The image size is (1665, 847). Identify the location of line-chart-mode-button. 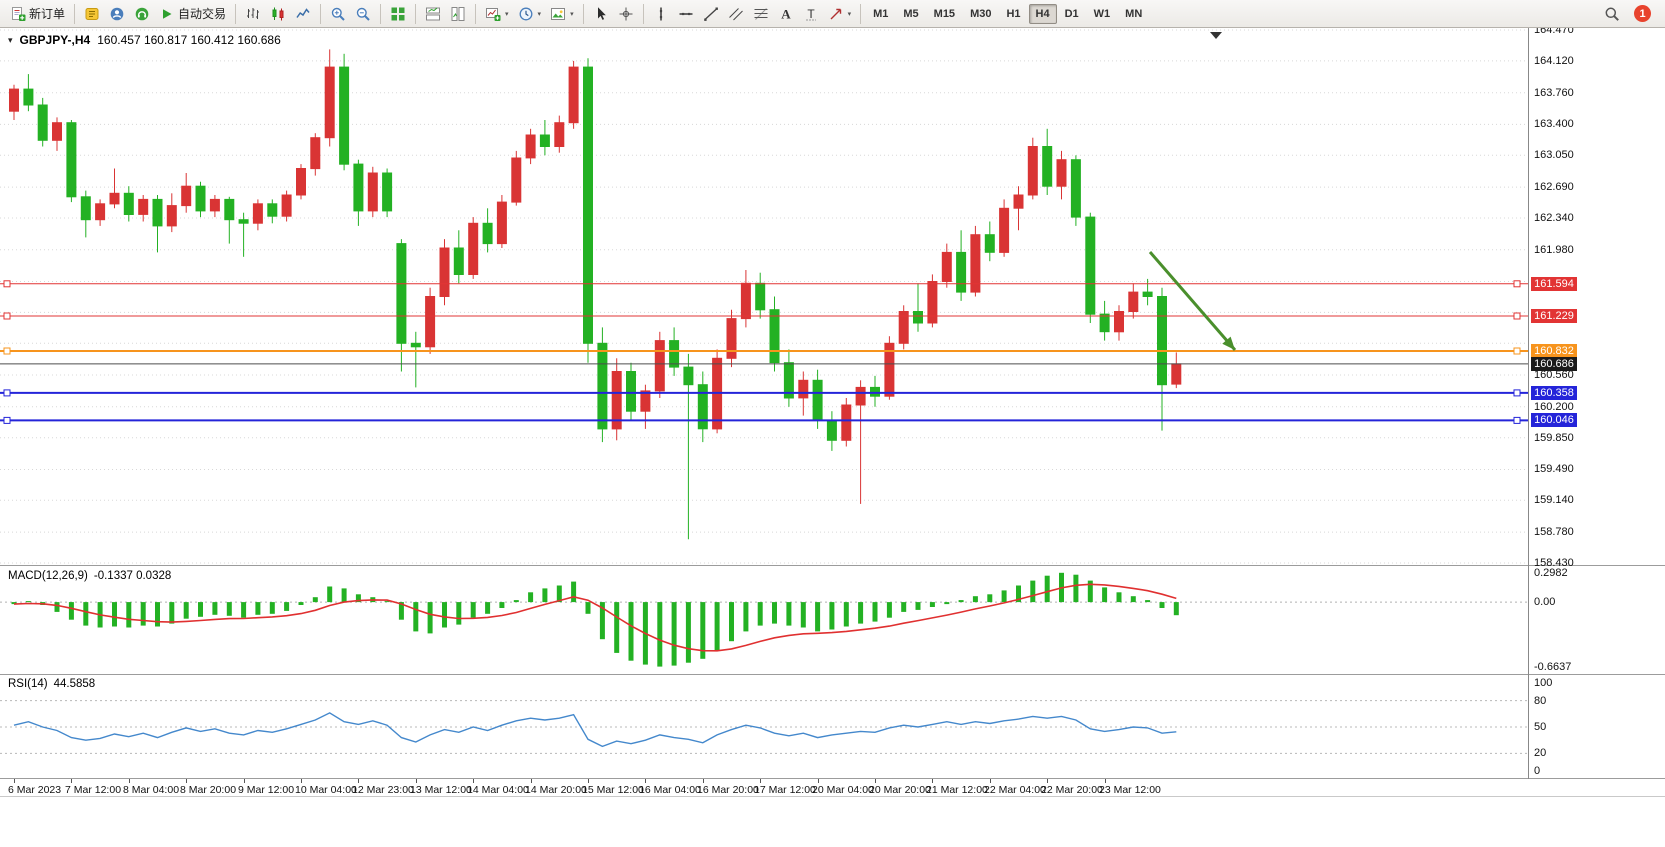
(303, 14).